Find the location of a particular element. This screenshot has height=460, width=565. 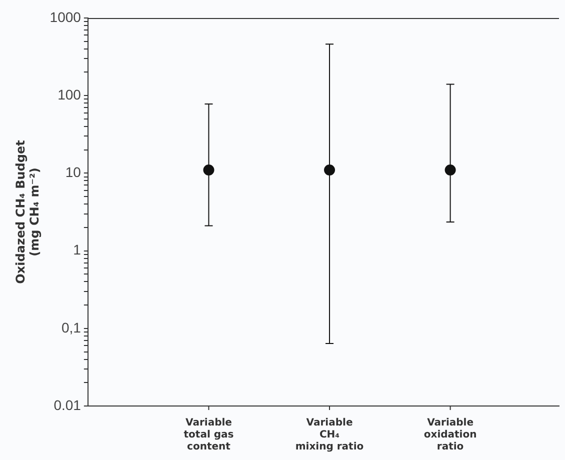

x-tick-label: Variable oxidation ratio is located at coordinates (450, 435).